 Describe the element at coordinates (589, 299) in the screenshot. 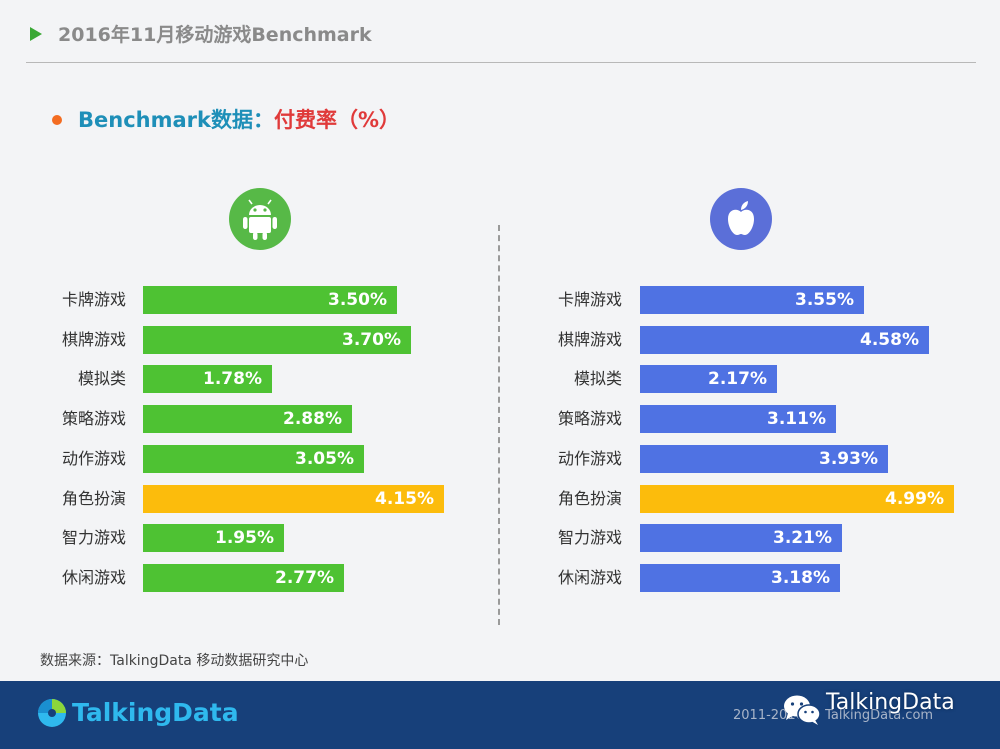

I see `ios-category-label: 卡牌游戏` at that location.